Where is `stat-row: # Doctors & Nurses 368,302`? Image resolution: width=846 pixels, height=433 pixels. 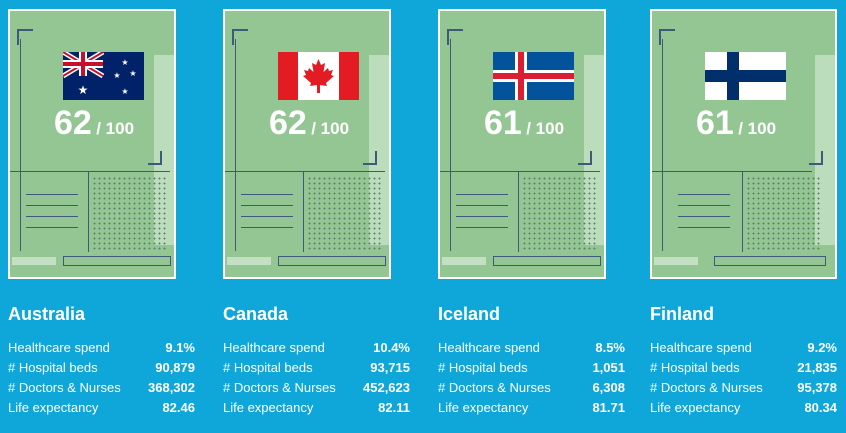 stat-row: # Doctors & Nurses 368,302 is located at coordinates (101, 390).